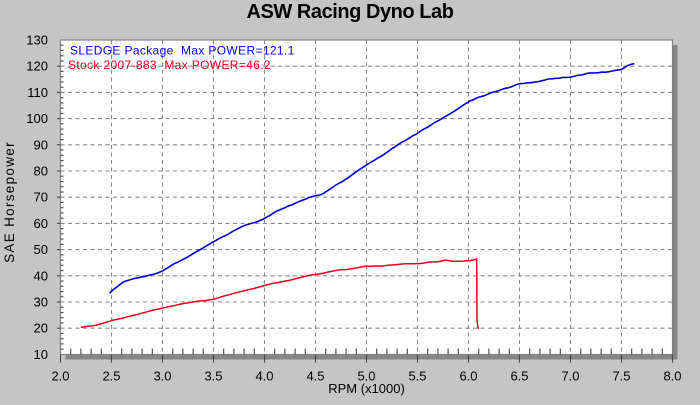 This screenshot has width=700, height=405. Describe the element at coordinates (315, 376) in the screenshot. I see `svg-text: 4.5` at that location.